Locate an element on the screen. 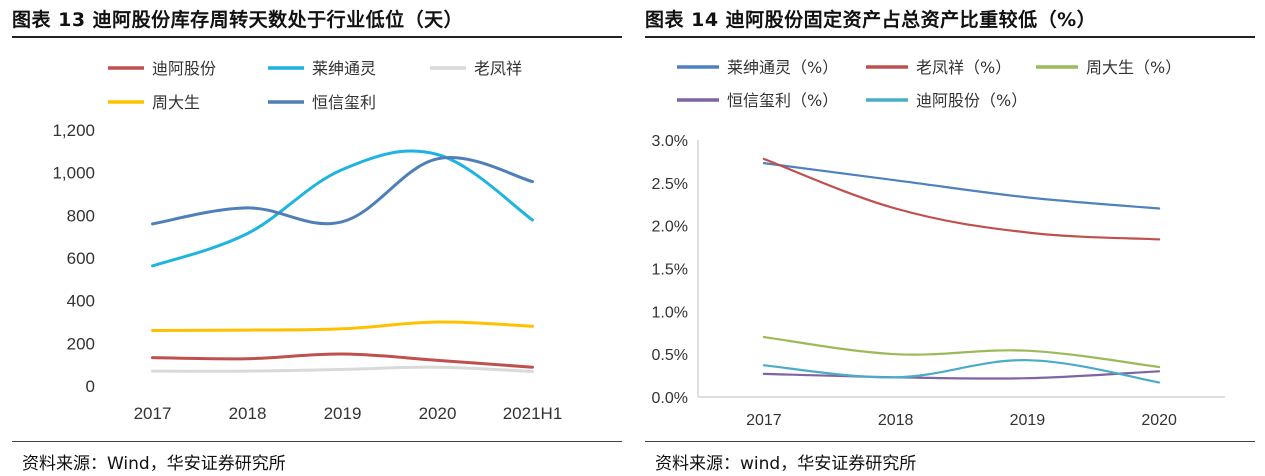 The height and width of the screenshot is (476, 1265). legend-item: 老凤祥（%） is located at coordinates (938, 67).